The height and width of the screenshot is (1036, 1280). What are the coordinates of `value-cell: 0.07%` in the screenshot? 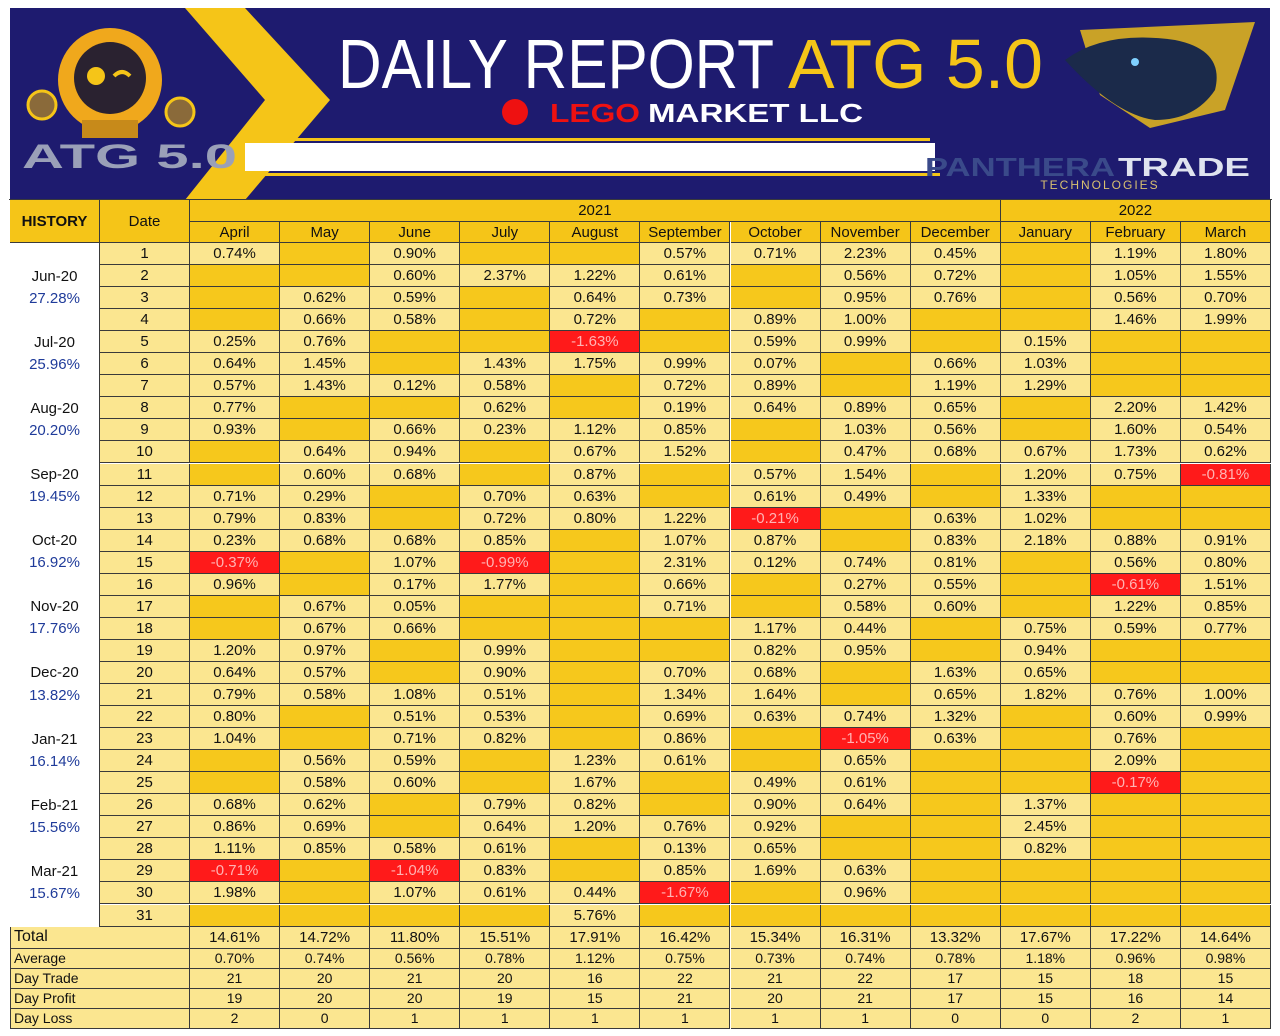 It's located at (775, 364).